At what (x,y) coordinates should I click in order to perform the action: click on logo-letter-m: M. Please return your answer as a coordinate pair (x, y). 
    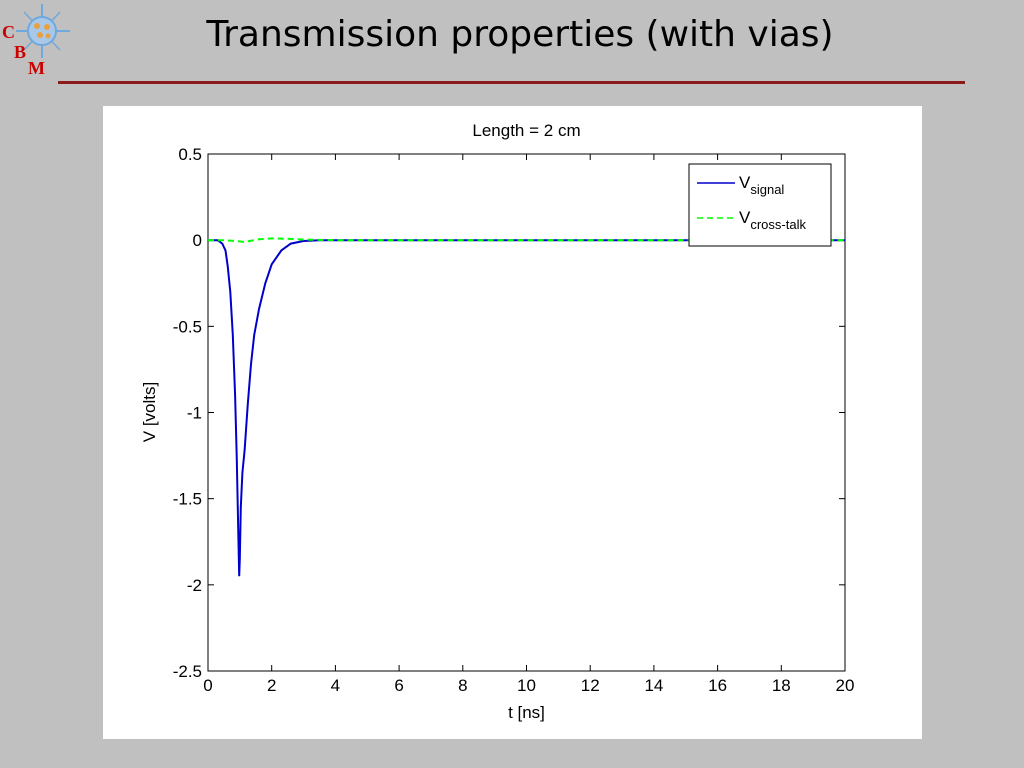
    Looking at the image, I should click on (36, 68).